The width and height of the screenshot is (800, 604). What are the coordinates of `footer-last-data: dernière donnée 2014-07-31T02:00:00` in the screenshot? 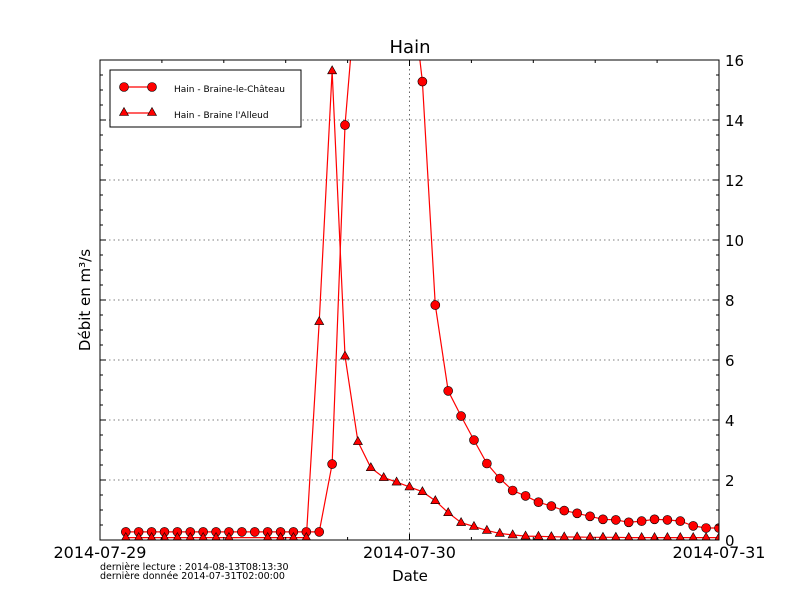 It's located at (192, 576).